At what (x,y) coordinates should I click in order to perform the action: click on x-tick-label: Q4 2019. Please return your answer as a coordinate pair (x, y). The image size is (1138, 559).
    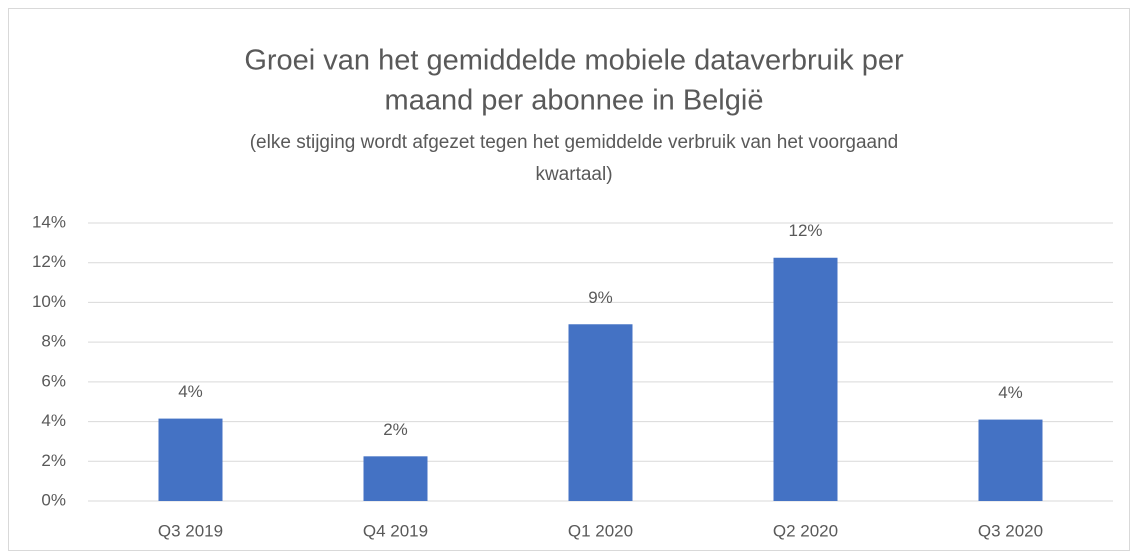
    Looking at the image, I should click on (395, 530).